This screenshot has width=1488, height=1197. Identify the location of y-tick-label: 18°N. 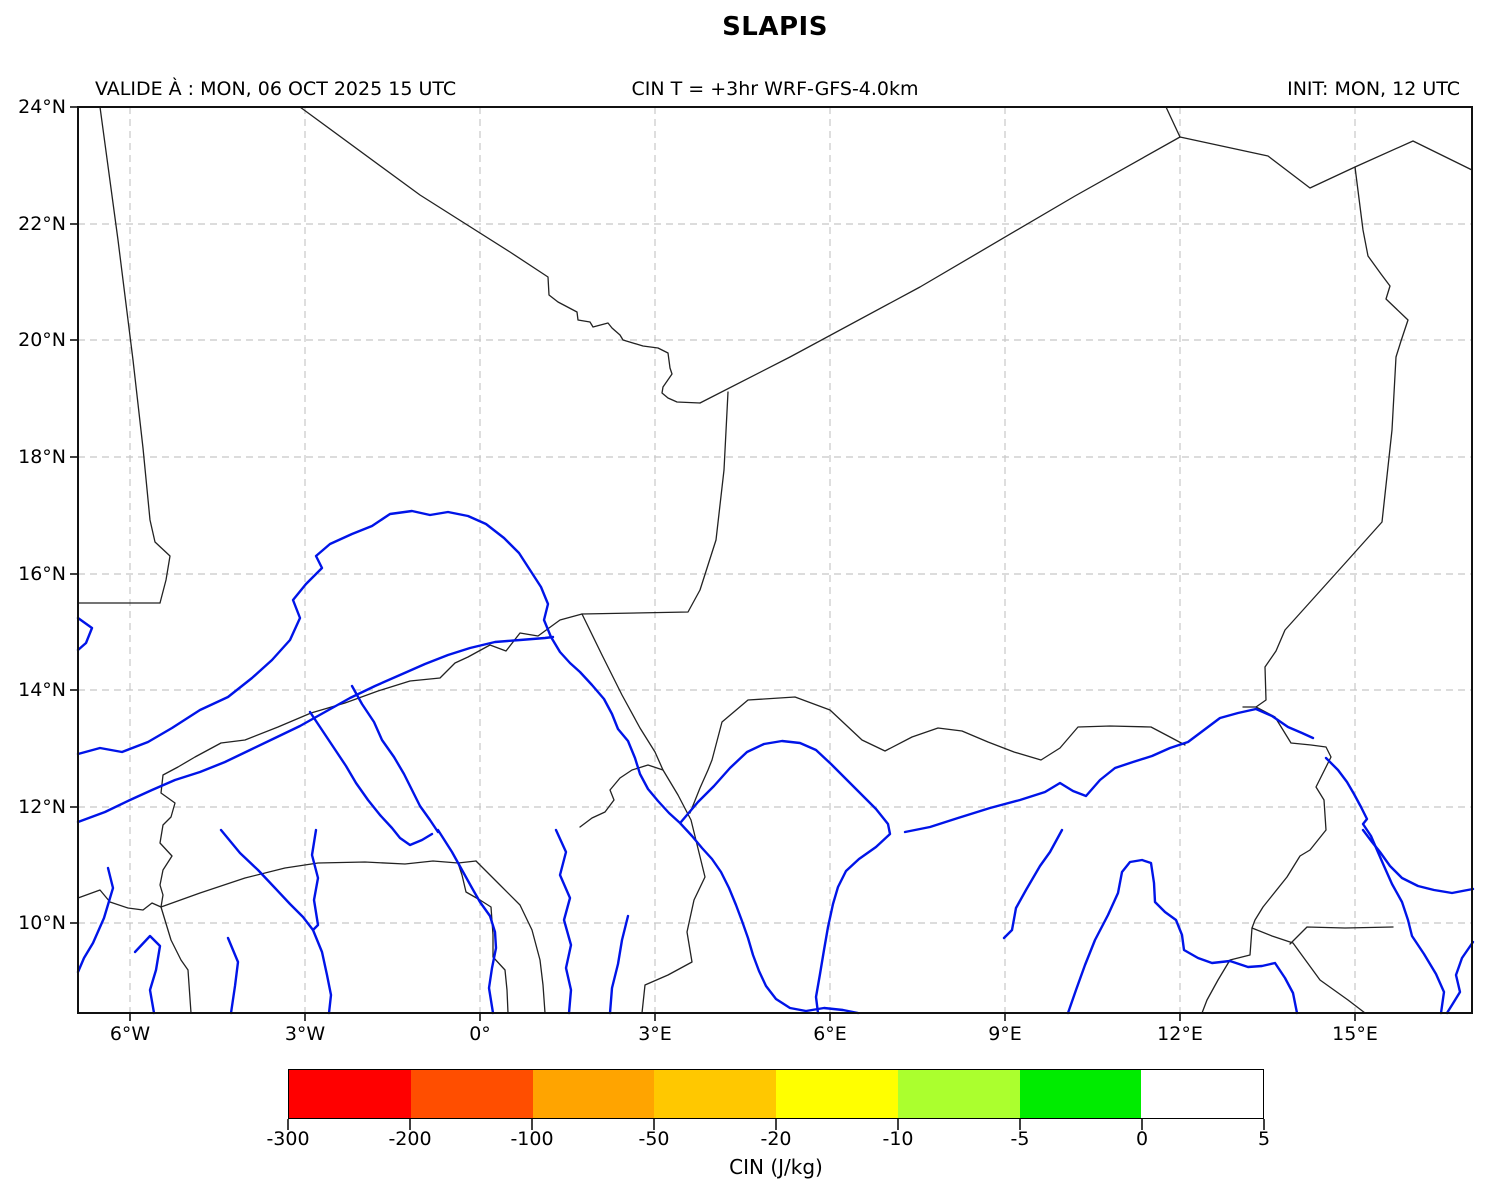
(42, 457).